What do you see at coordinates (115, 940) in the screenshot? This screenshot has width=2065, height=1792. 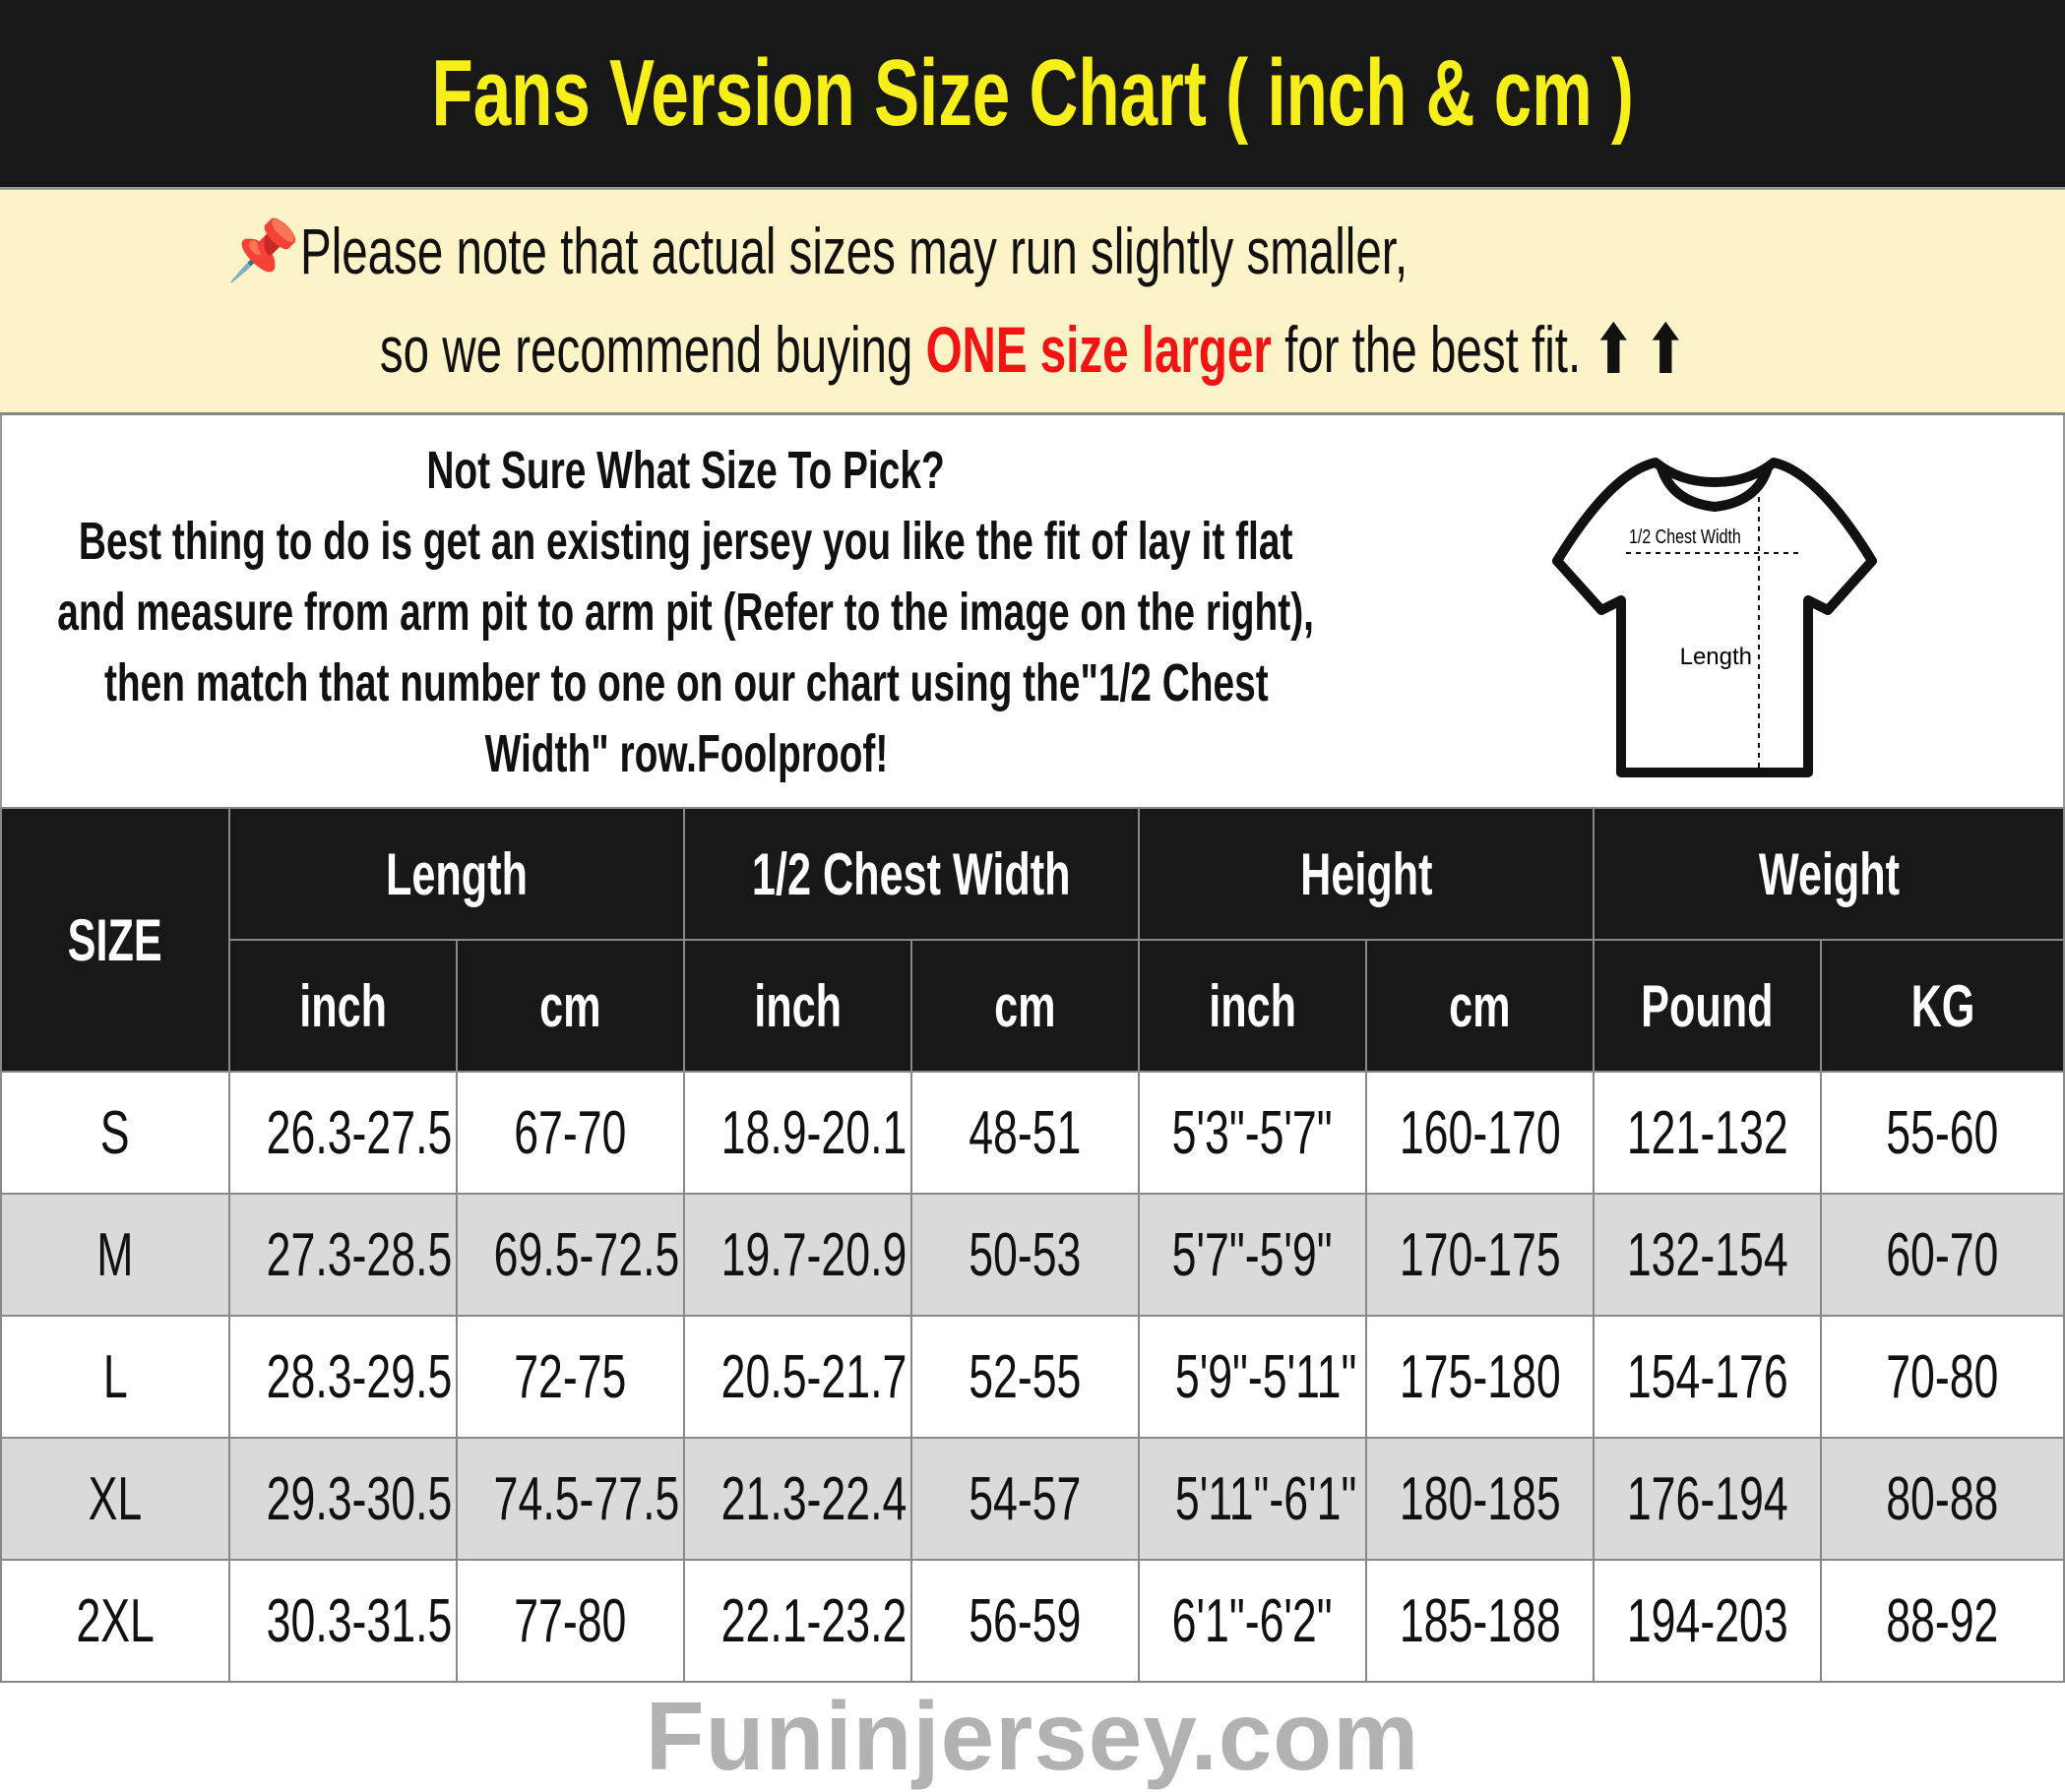 I see `size-header: SIZE` at bounding box center [115, 940].